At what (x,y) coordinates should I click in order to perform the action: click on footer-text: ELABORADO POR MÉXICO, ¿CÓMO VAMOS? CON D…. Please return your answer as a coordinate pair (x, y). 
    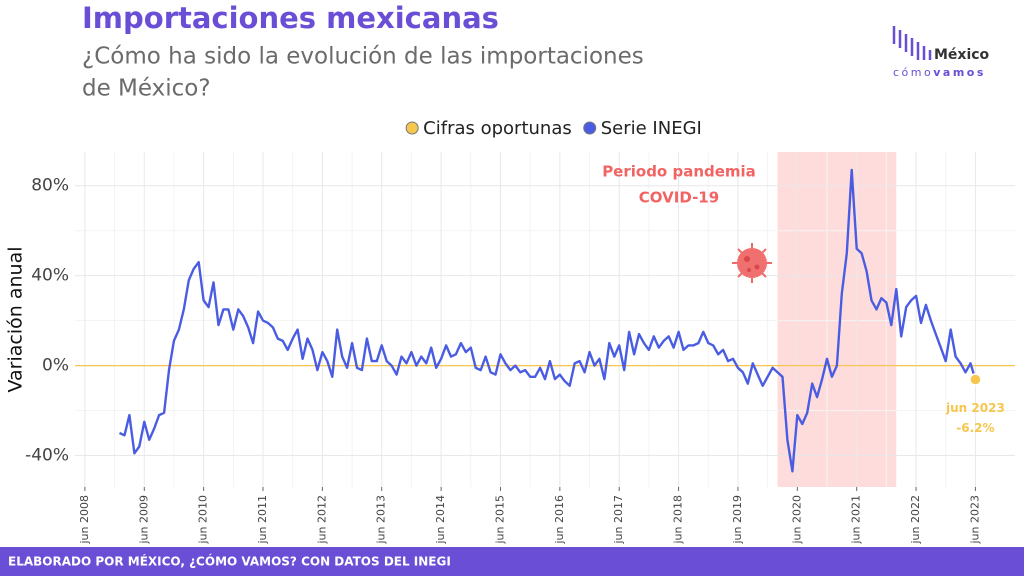
    Looking at the image, I should click on (229, 561).